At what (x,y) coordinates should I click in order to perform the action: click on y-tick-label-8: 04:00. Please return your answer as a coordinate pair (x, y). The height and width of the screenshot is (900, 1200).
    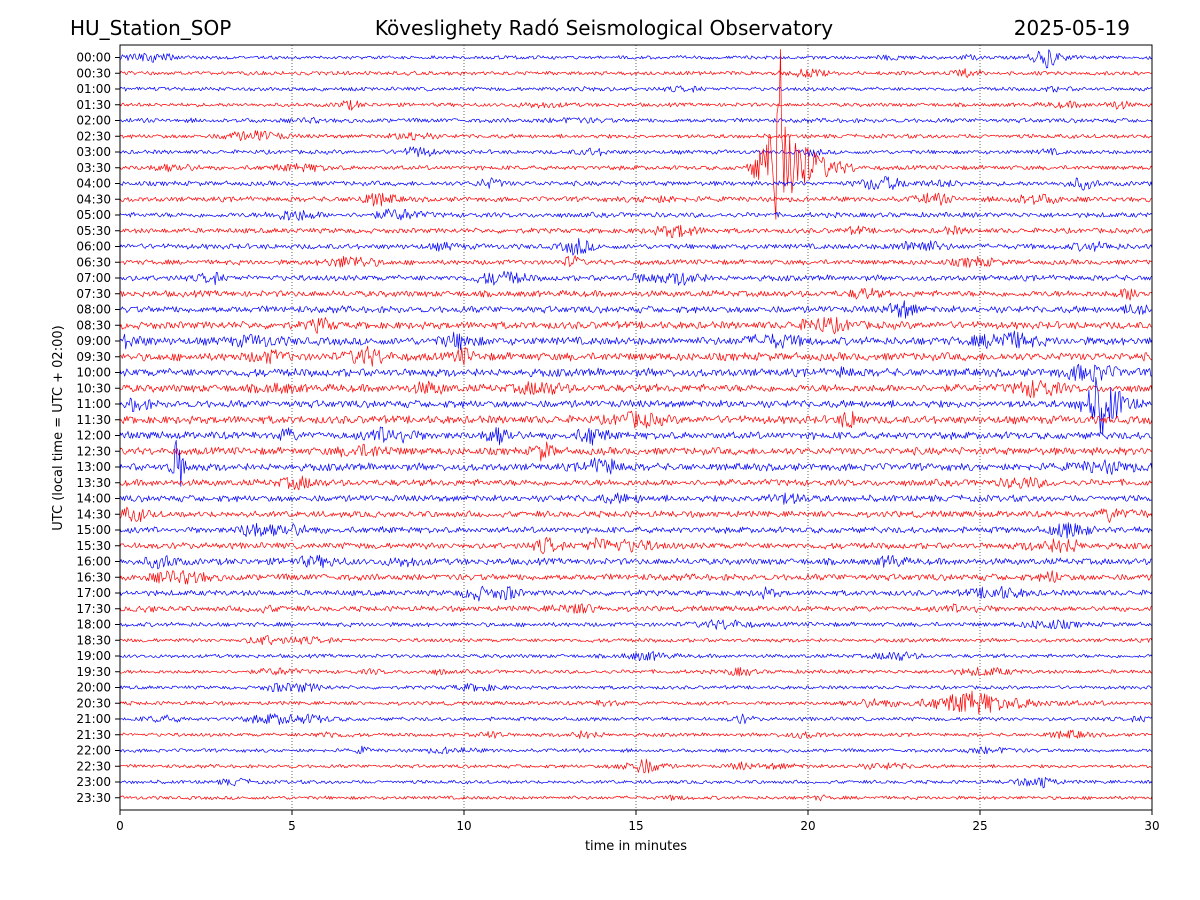
    Looking at the image, I should click on (93, 184).